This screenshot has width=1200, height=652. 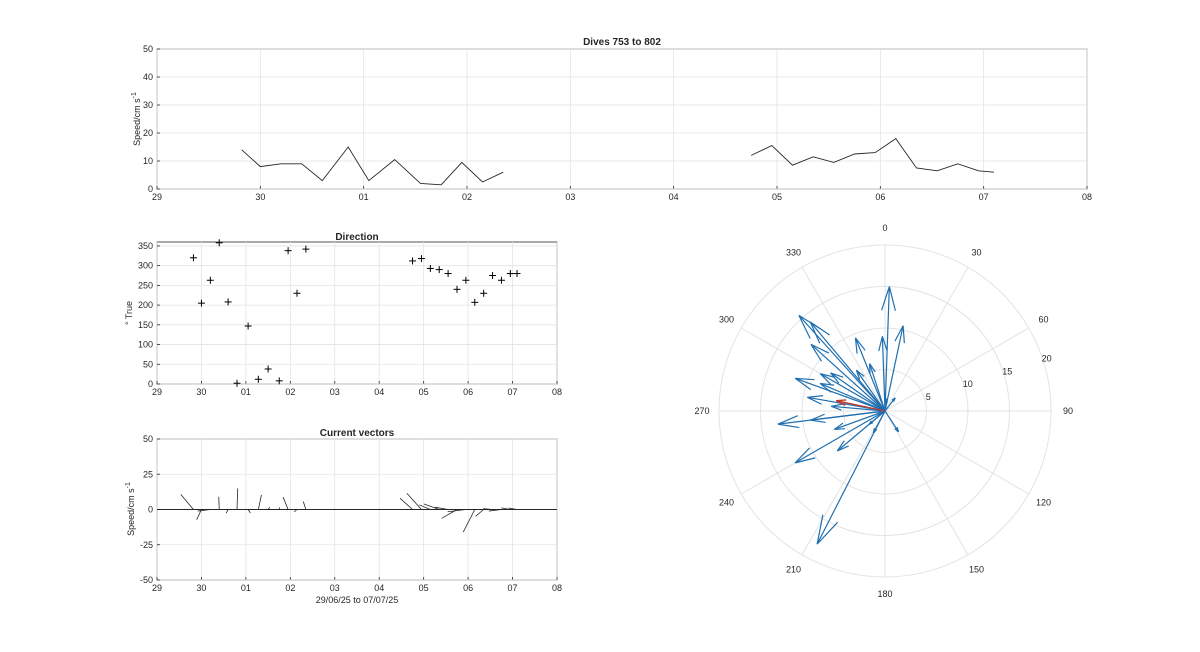 I want to click on speed-ytick-label: 0, so click(x=150, y=189).